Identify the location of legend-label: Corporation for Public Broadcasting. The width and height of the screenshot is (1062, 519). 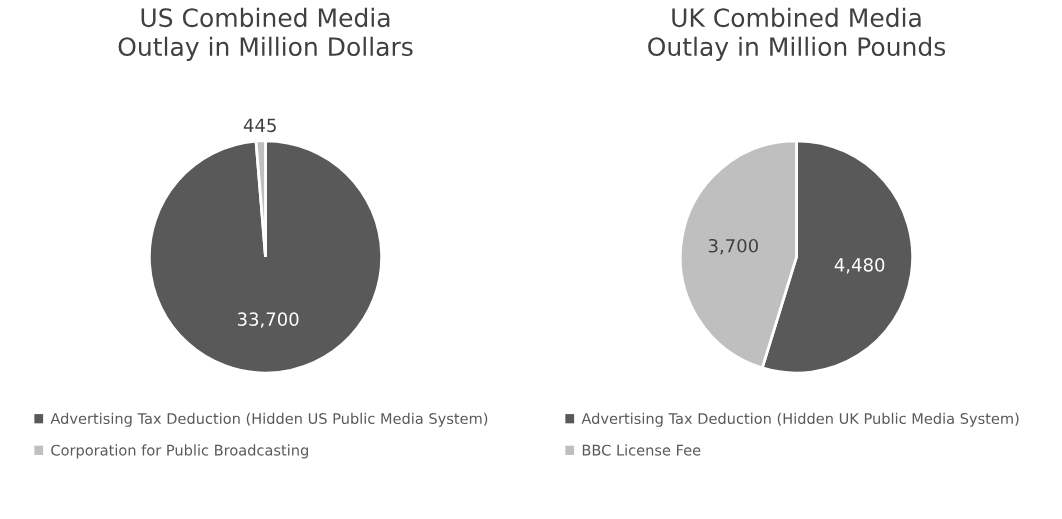
(179, 451).